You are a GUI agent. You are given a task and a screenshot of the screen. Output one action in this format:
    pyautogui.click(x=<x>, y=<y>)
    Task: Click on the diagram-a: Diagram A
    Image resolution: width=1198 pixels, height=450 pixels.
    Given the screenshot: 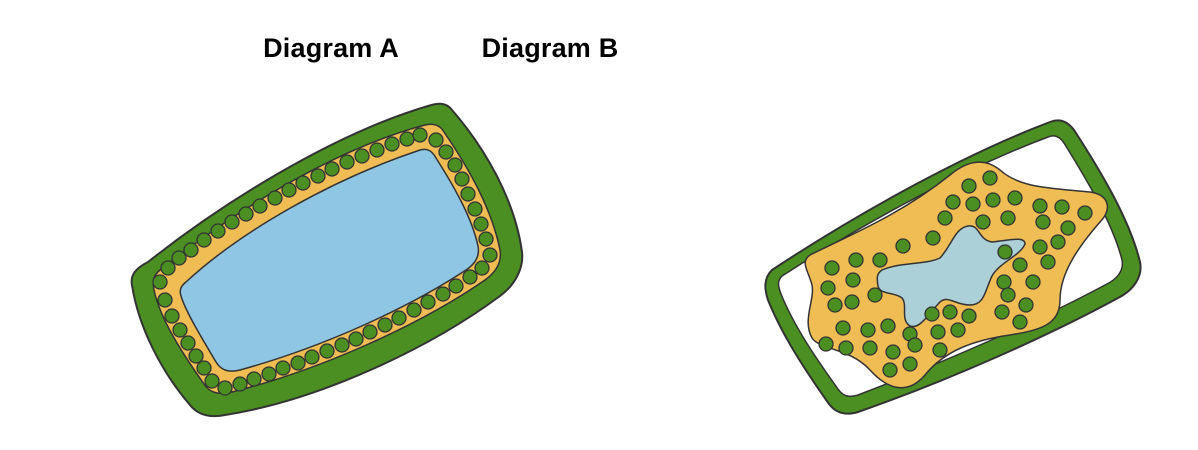 What is the action you would take?
    pyautogui.click(x=331, y=48)
    